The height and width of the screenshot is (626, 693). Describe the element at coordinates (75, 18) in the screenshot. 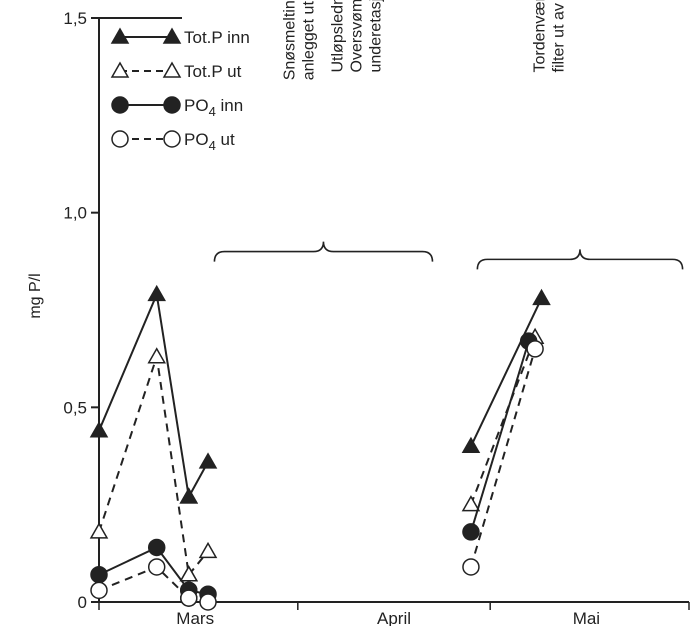

I see `y-tick-label: 1,5` at that location.